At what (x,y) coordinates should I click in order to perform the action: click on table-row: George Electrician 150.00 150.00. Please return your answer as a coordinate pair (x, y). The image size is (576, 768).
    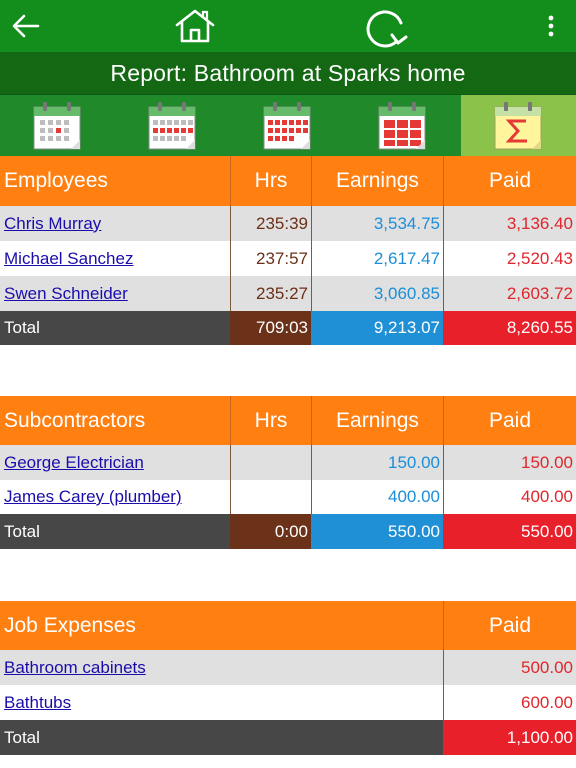
    Looking at the image, I should click on (288, 462).